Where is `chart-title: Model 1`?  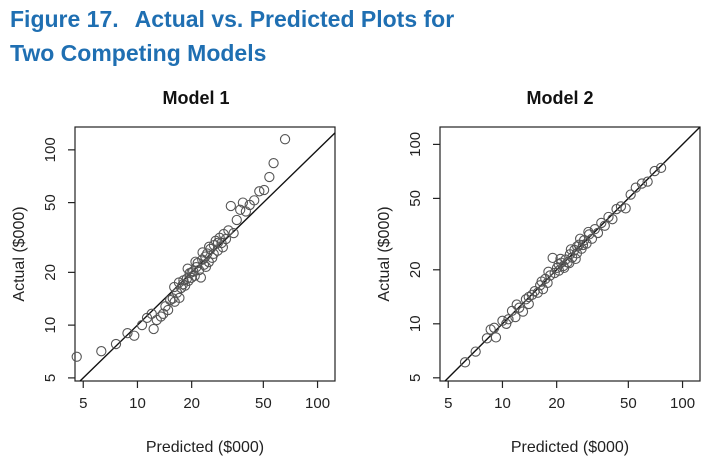
chart-title: Model 1 is located at coordinates (195, 98).